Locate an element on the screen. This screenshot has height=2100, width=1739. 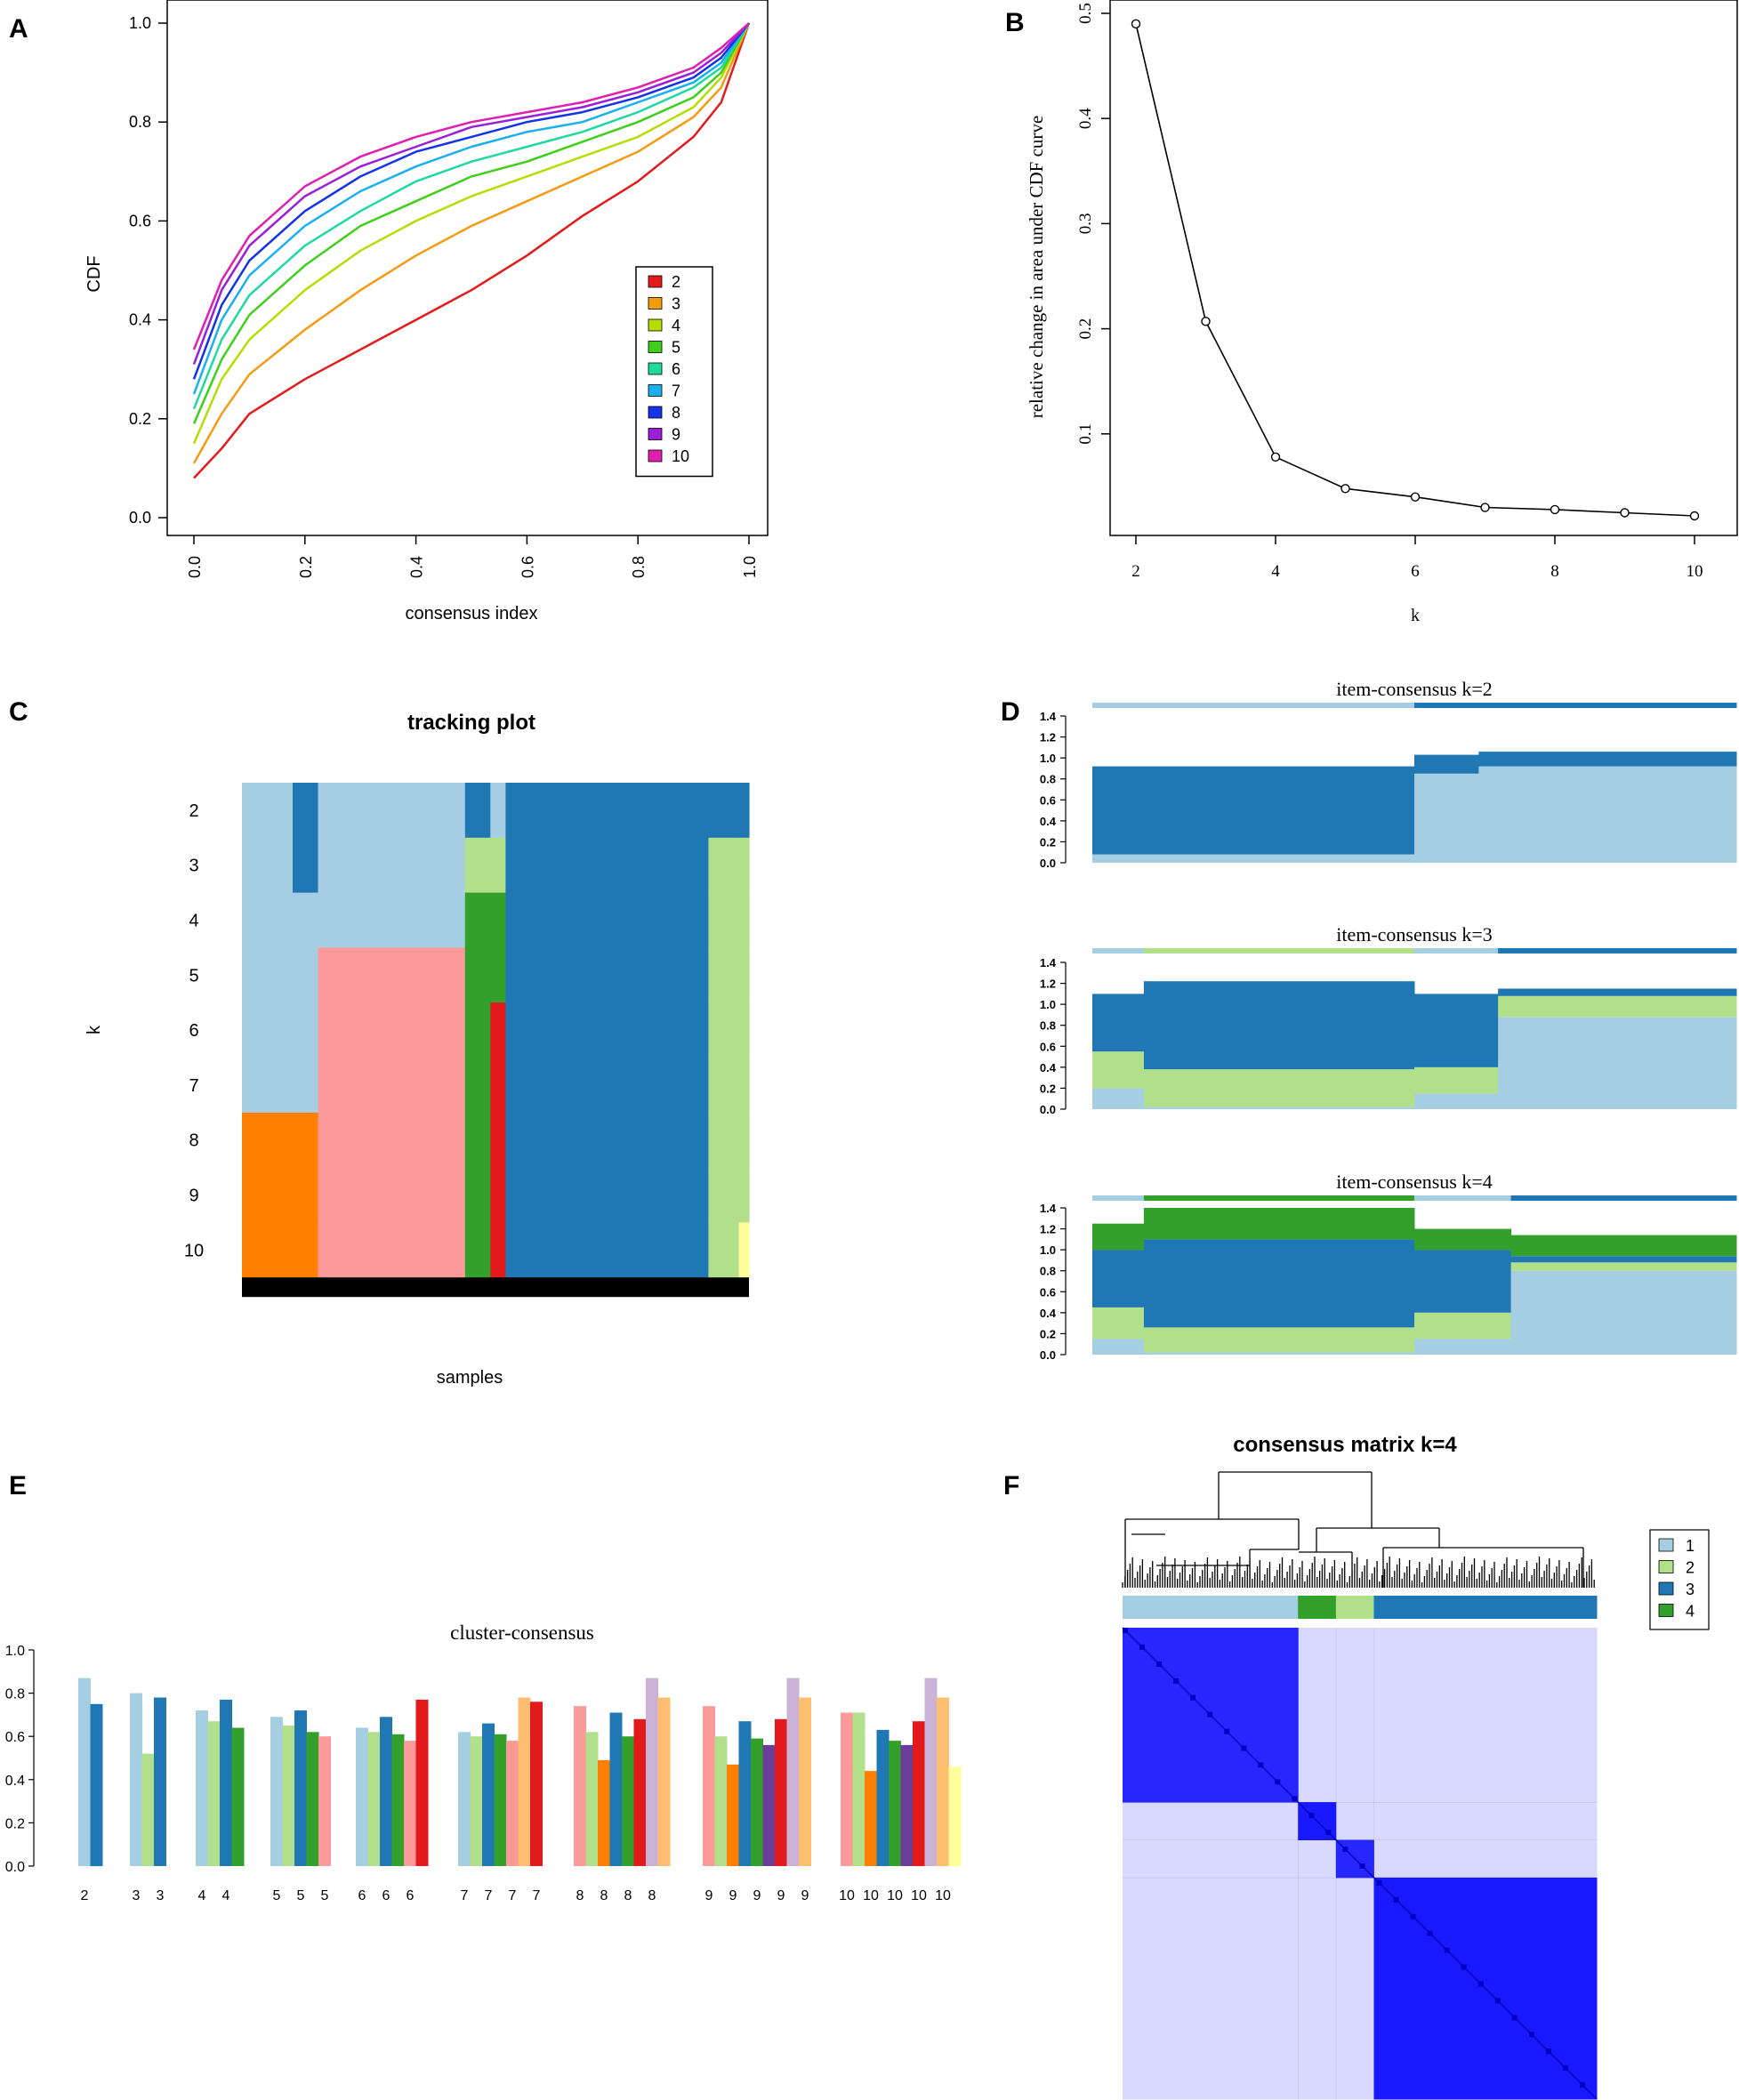
d-title-k2: item-consensus k=2 is located at coordinates (1414, 689).